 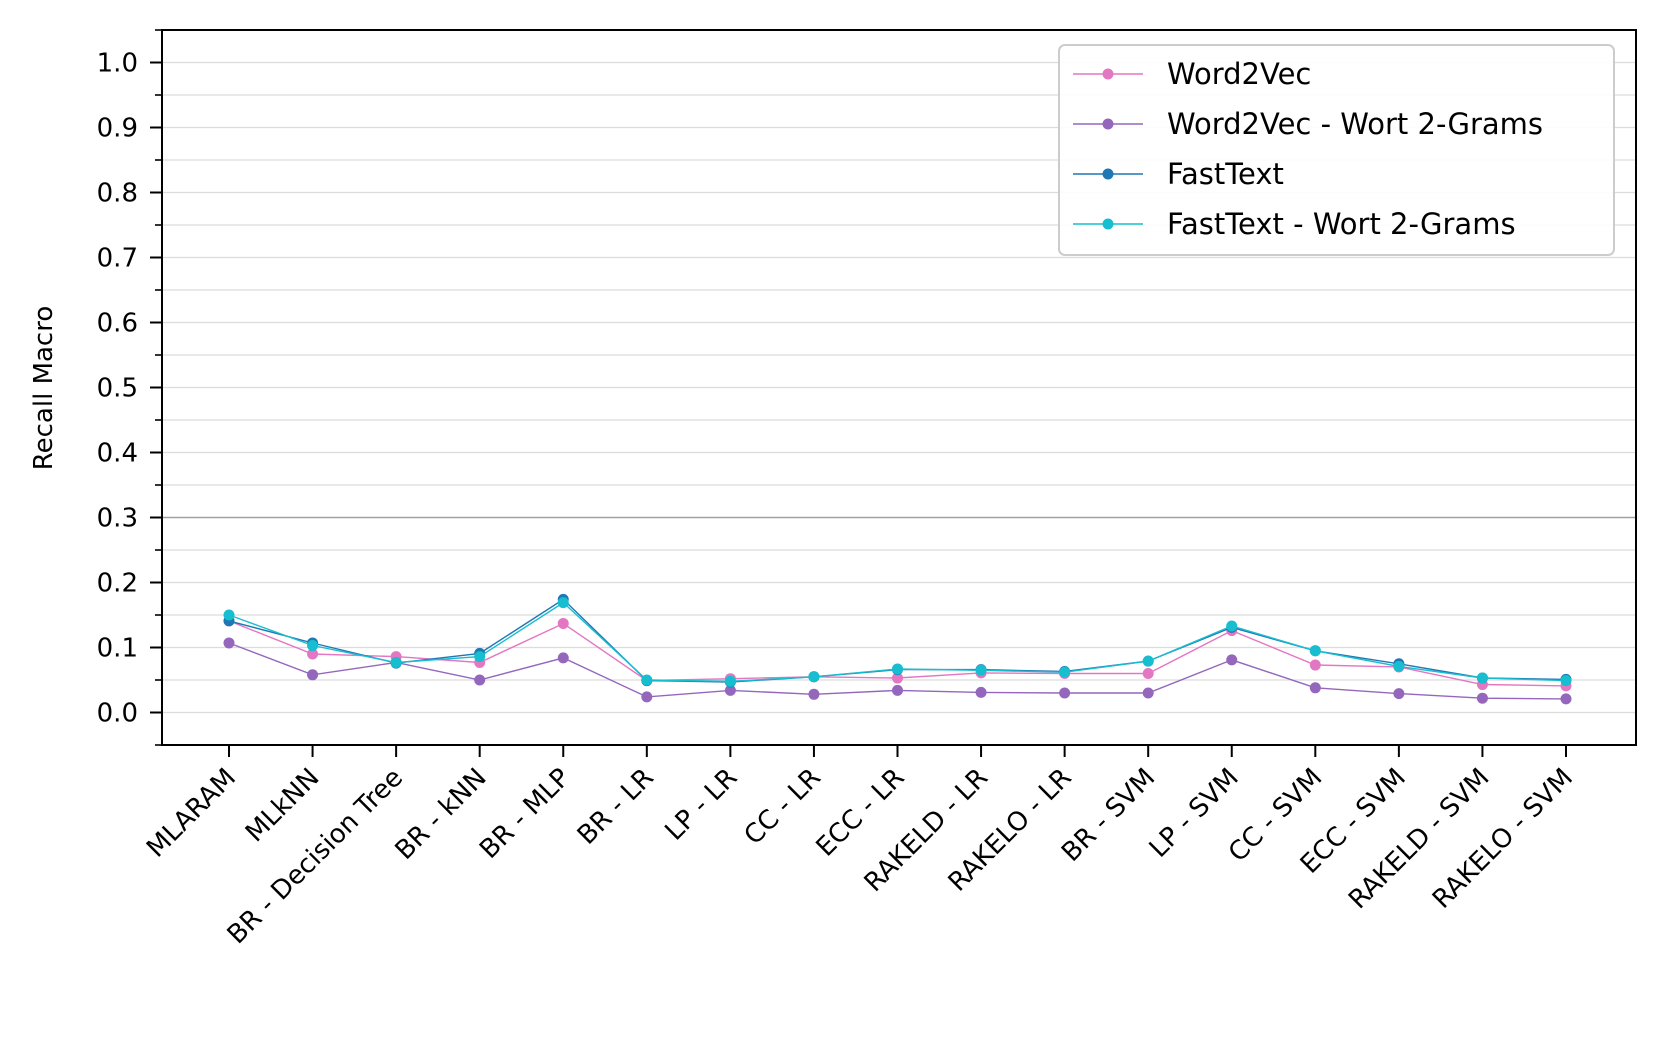 What do you see at coordinates (117, 259) in the screenshot?
I see `y-tick-label: 0.7` at bounding box center [117, 259].